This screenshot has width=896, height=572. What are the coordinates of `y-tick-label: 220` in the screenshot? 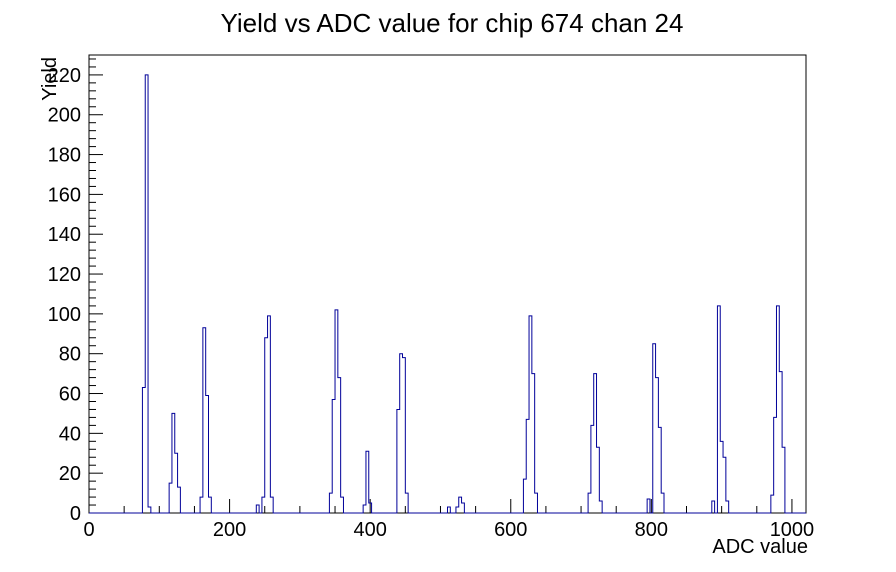 It's located at (64, 76).